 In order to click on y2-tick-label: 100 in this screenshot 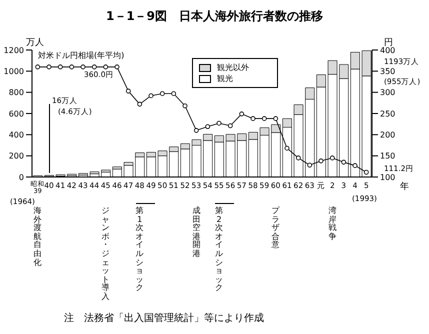, I will do `click(388, 177)`.